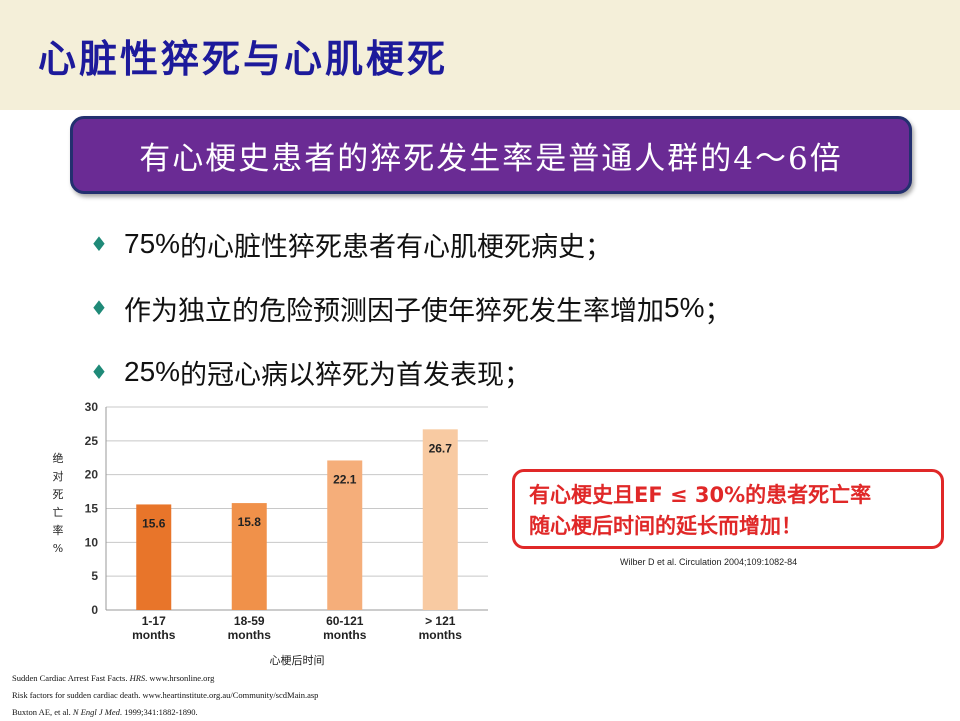 This screenshot has width=960, height=721. Describe the element at coordinates (250, 522) in the screenshot. I see `bar-value-label: 15.8` at that location.